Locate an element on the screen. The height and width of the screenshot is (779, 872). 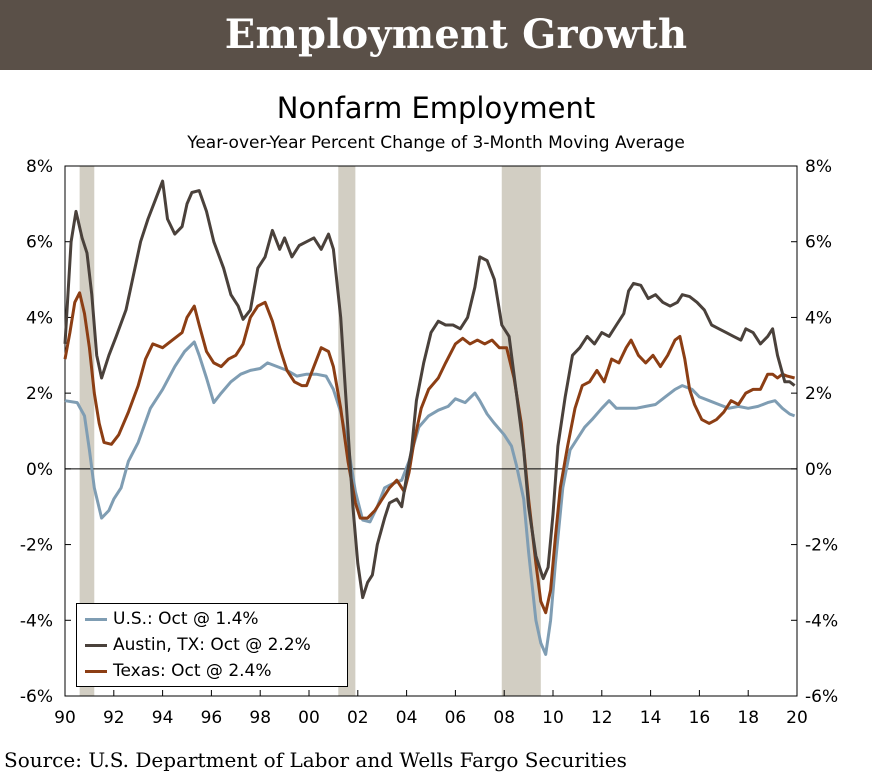
legend-swatch-austin is located at coordinates (96, 645).